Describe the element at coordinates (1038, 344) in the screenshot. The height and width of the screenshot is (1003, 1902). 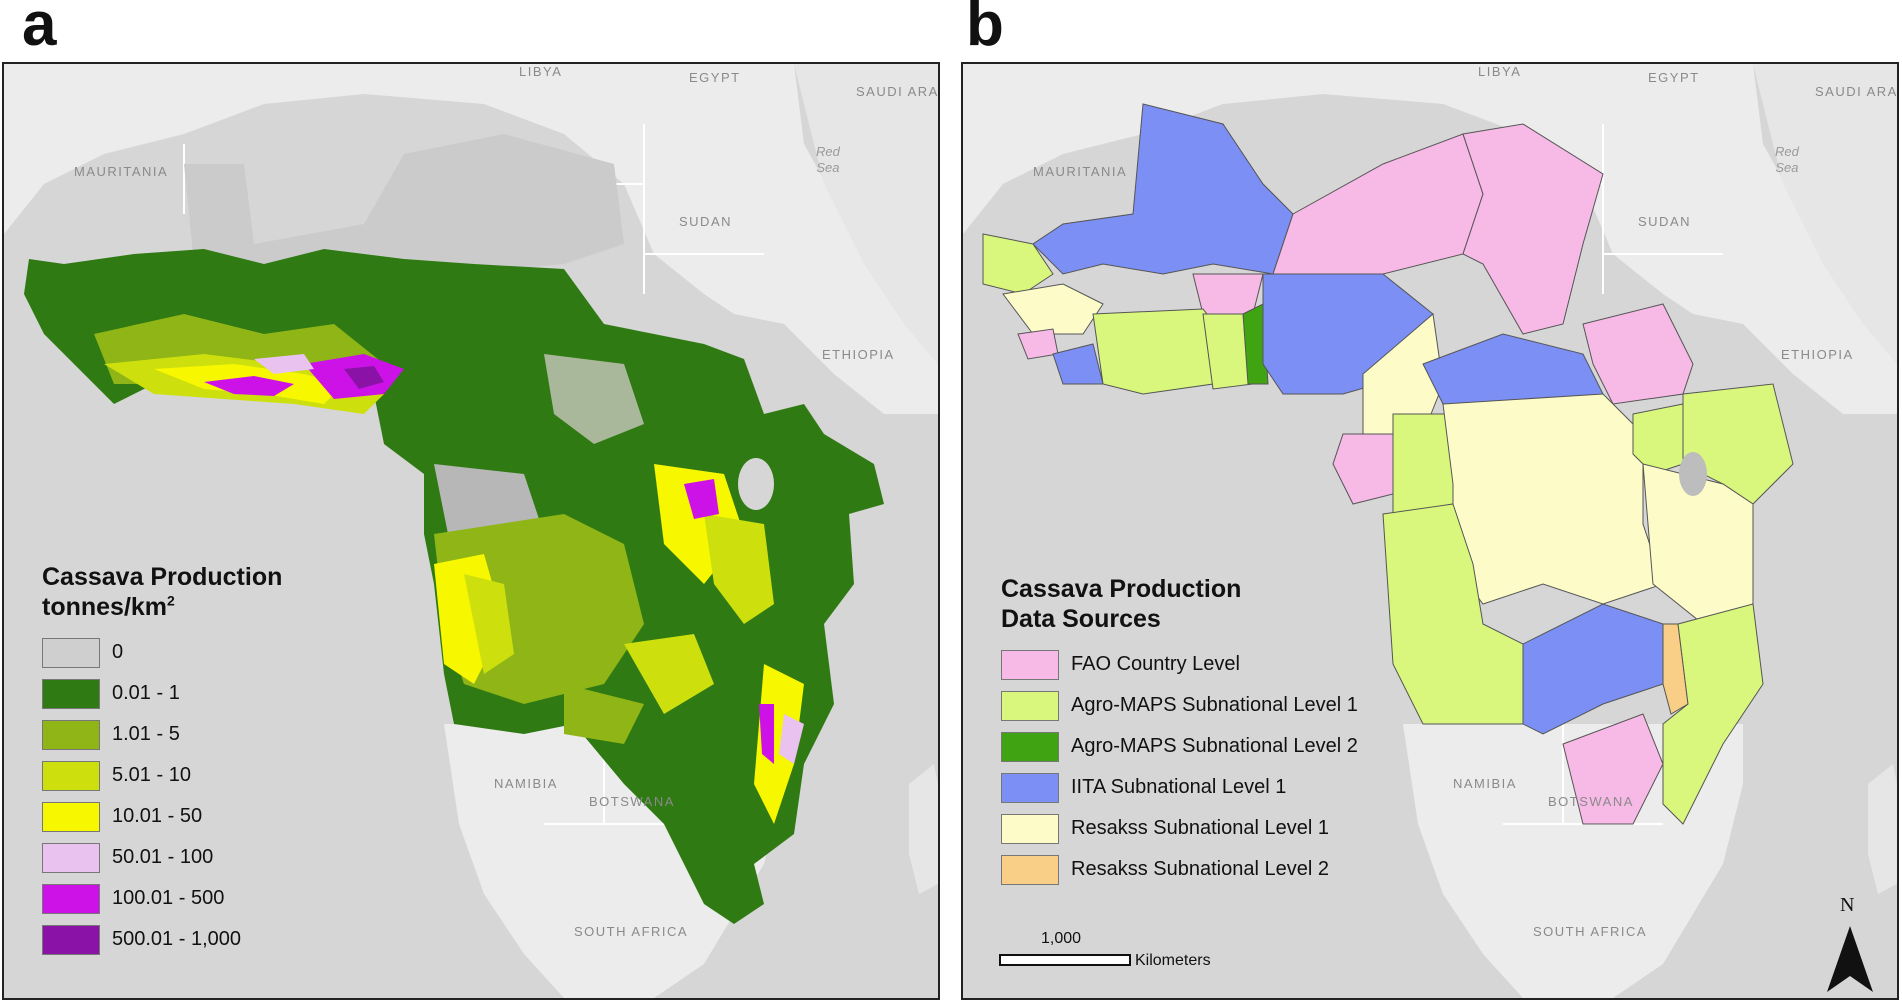
I see `region-fao-sierra-leone` at that location.